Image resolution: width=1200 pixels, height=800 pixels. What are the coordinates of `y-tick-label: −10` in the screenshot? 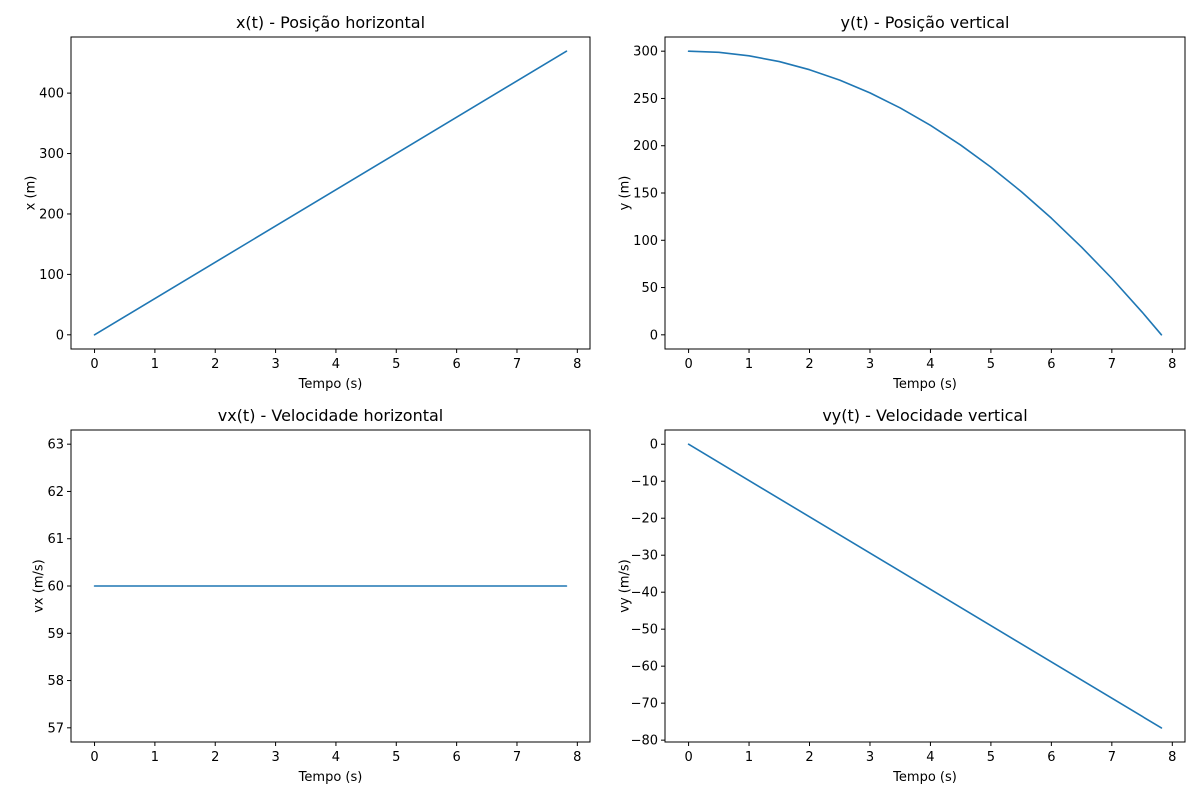 It's located at (644, 482).